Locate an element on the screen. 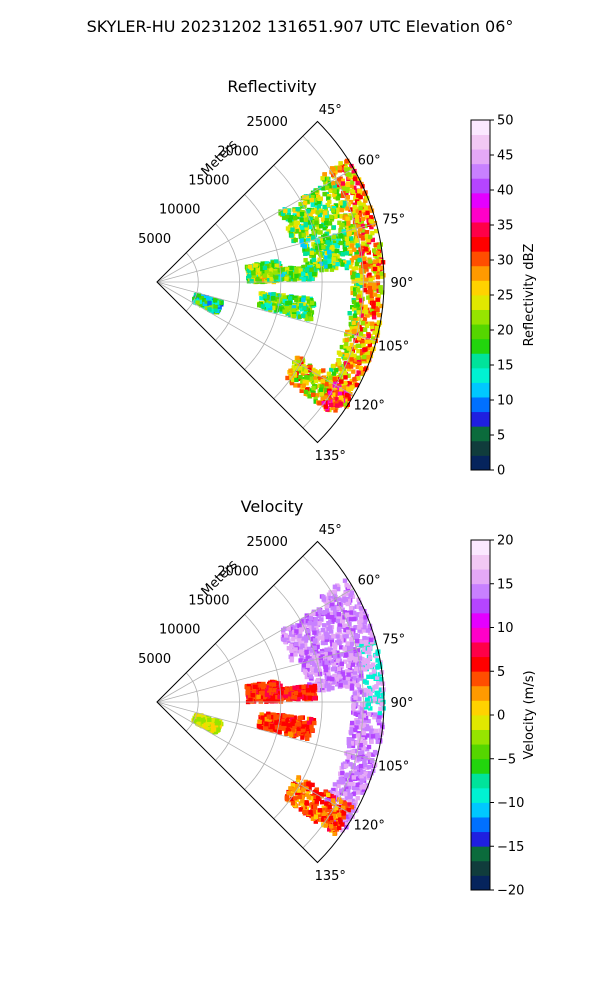  colorbar-tick-label: 15 is located at coordinates (505, 584).